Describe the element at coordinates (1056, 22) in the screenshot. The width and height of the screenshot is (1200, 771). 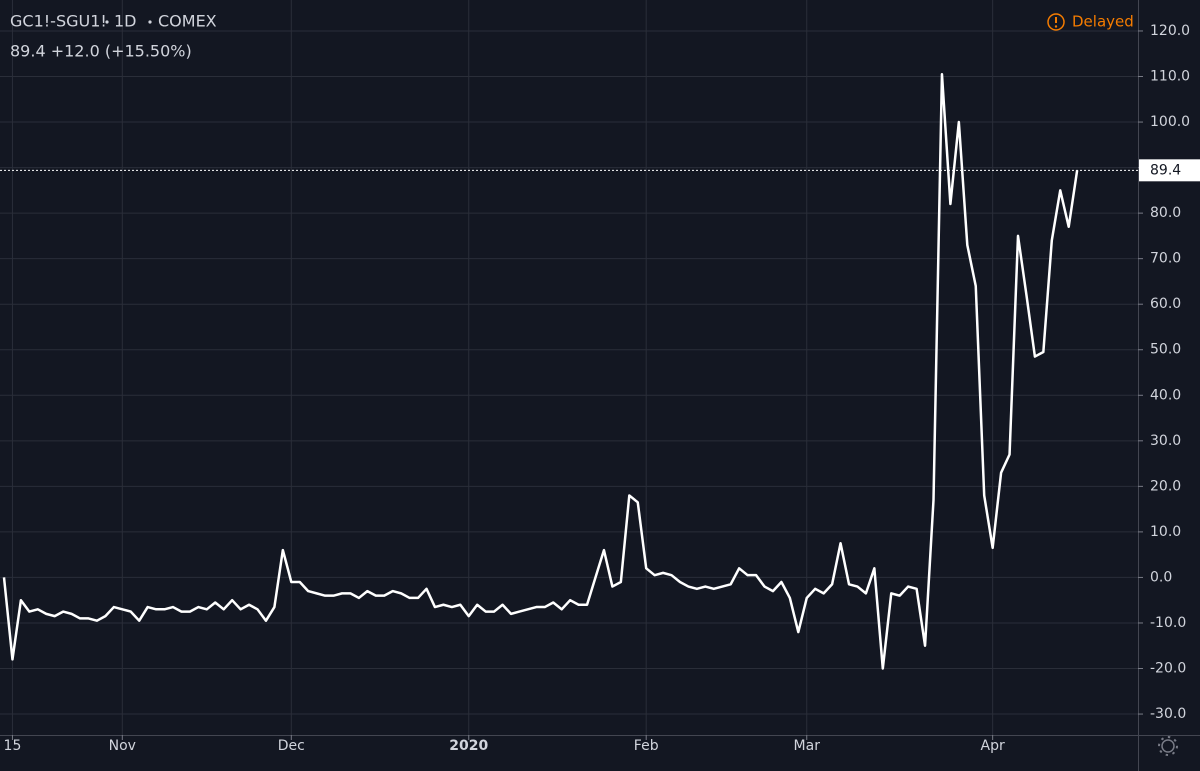
I see `status-icon` at that location.